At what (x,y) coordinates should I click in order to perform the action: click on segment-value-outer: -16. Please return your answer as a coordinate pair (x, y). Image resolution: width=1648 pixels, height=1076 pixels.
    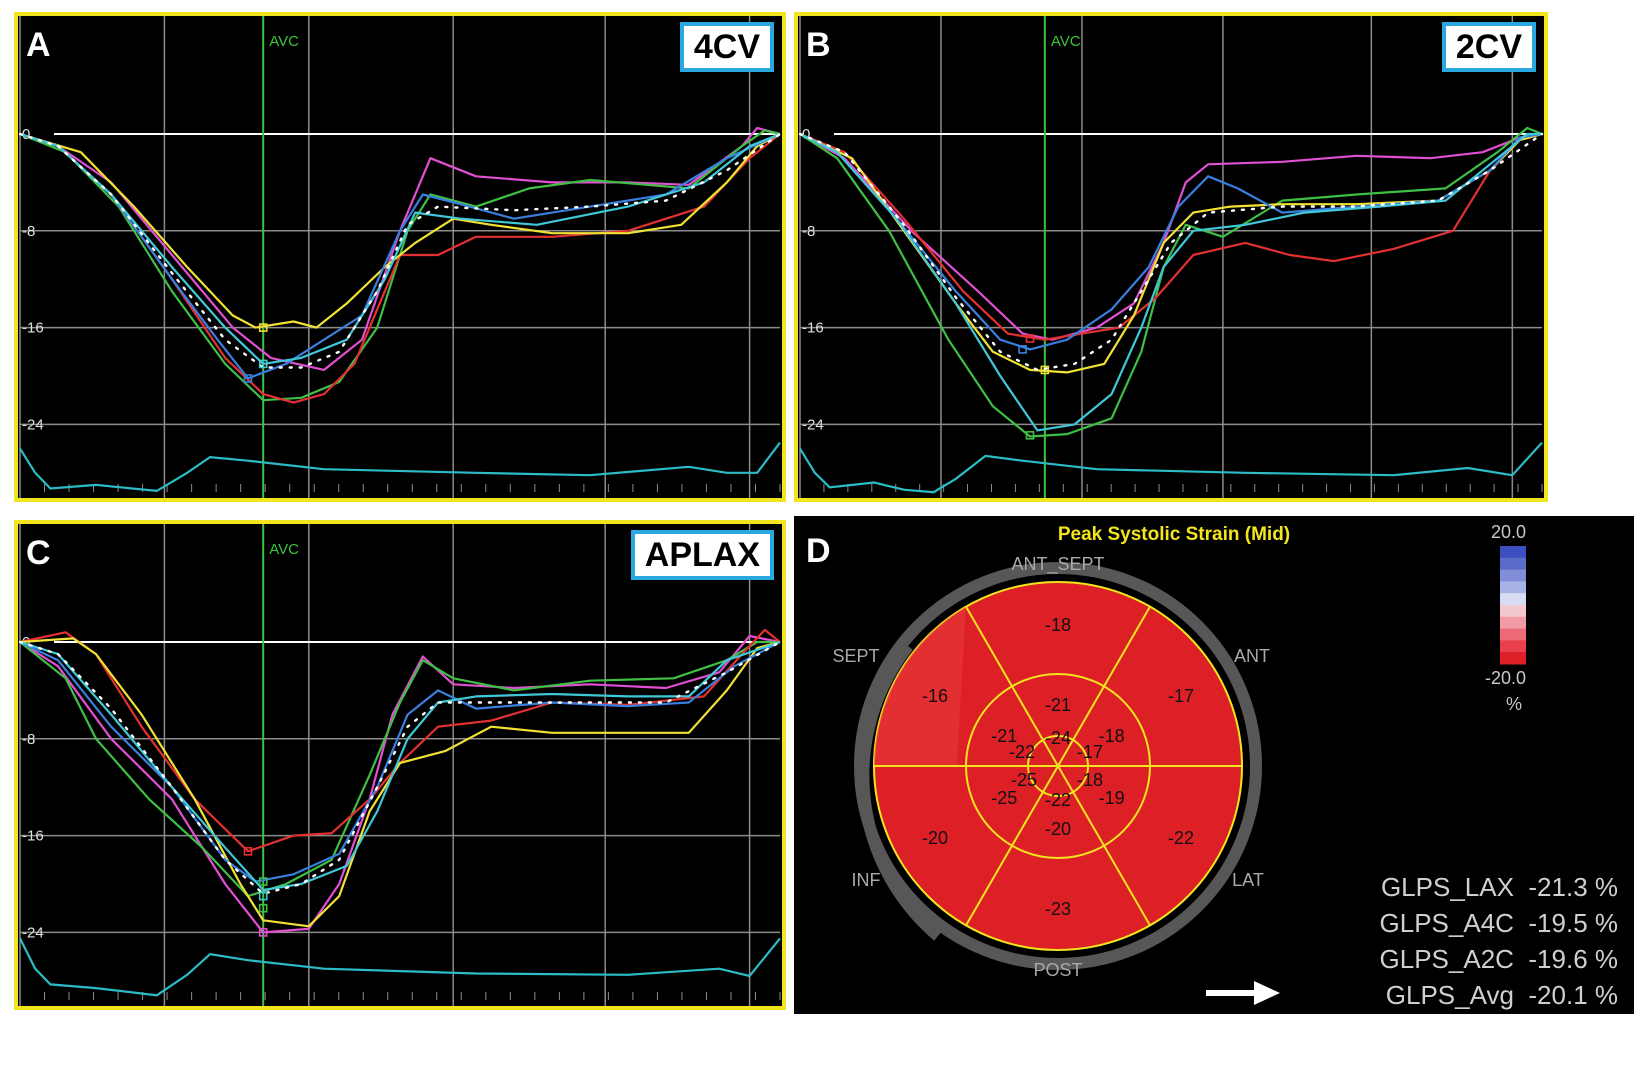
    Looking at the image, I should click on (935, 696).